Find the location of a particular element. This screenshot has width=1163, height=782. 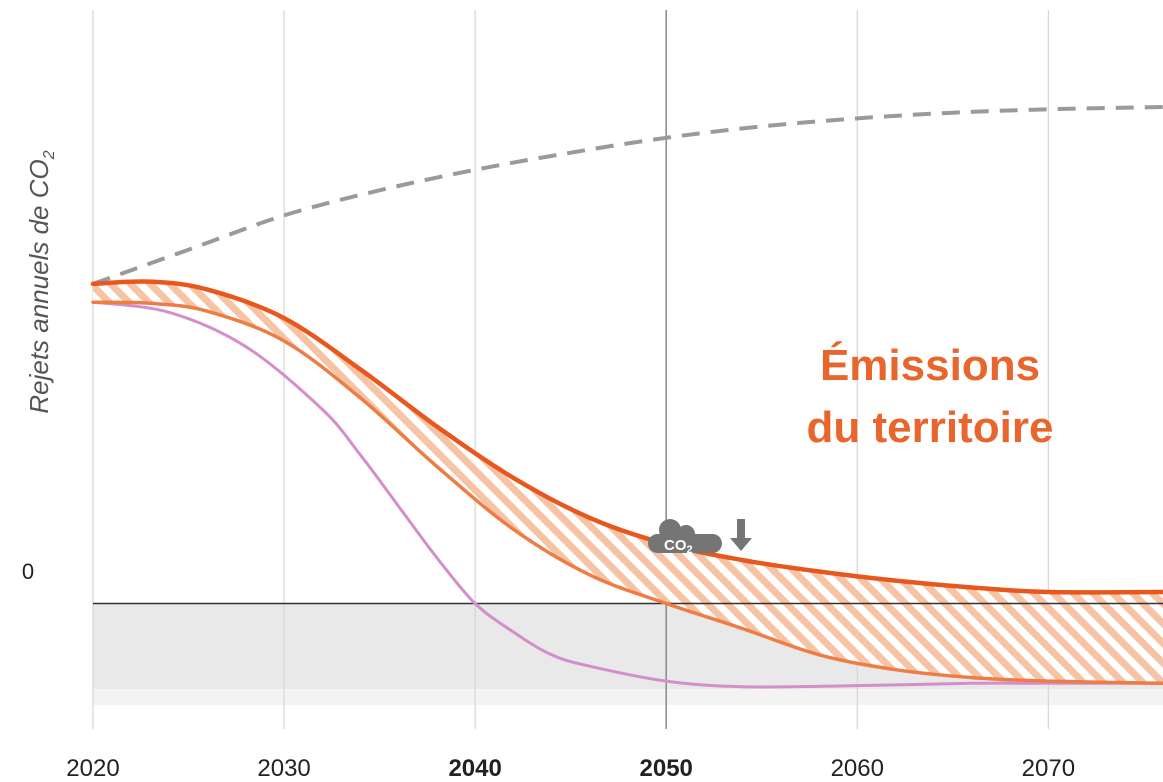

x-tick-label-2040: 2040 is located at coordinates (474, 768).